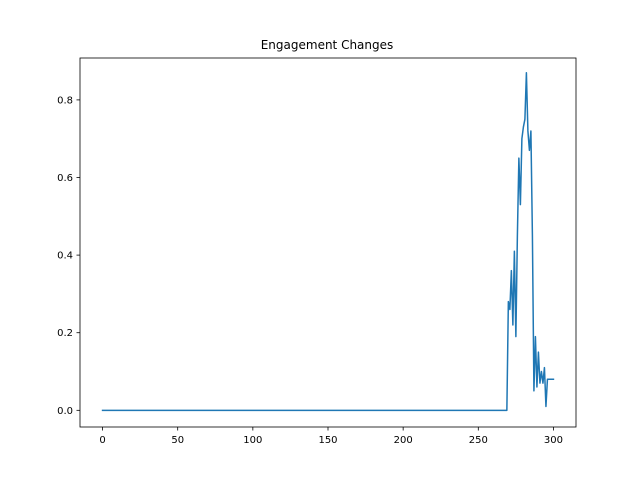 Image resolution: width=640 pixels, height=480 pixels. Describe the element at coordinates (65, 178) in the screenshot. I see `y-tick-label: 0.6` at that location.